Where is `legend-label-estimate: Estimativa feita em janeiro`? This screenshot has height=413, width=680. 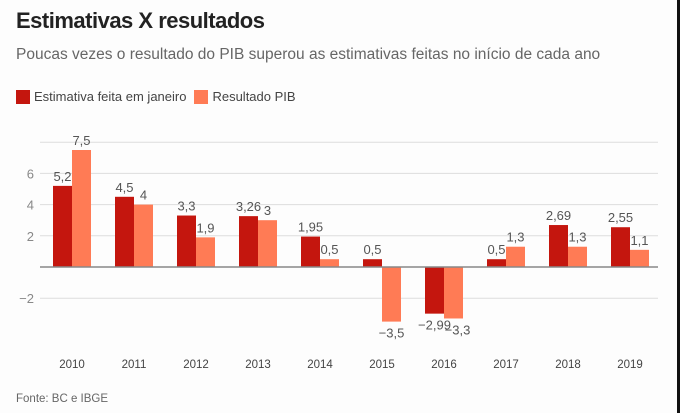 legend-label-estimate: Estimativa feita em janeiro is located at coordinates (110, 96).